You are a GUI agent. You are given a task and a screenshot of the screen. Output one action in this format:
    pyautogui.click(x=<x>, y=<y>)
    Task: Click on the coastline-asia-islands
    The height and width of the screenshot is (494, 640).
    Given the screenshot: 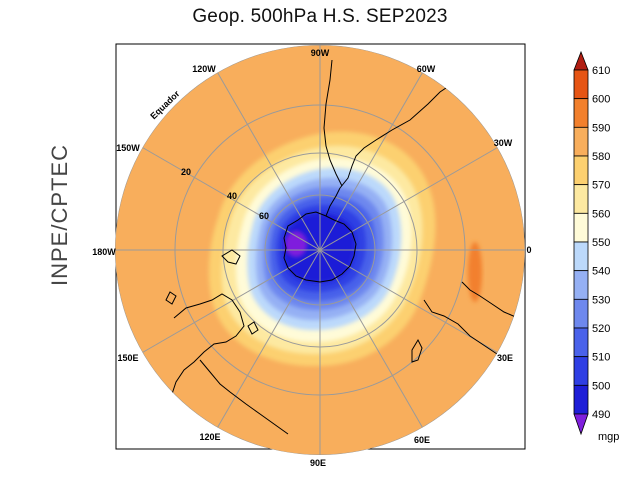 What is the action you would take?
    pyautogui.click(x=244, y=397)
    